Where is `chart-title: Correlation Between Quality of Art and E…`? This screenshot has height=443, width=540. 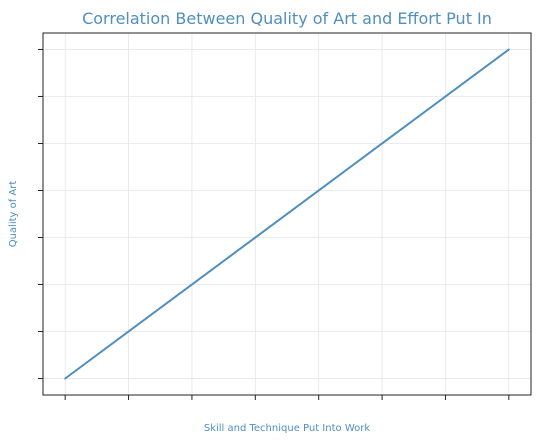 chart-title: Correlation Between Quality of Art and E… is located at coordinates (287, 18).